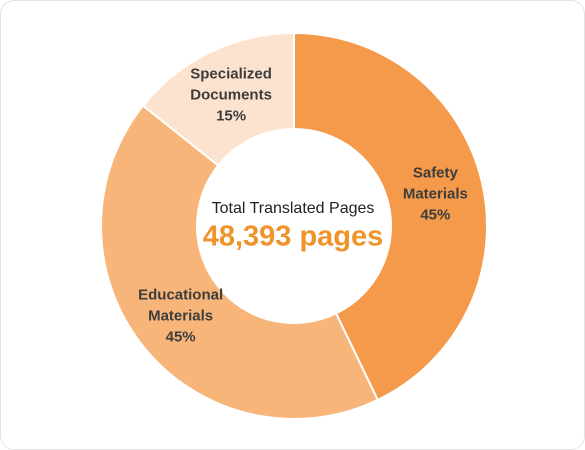 Image resolution: width=585 pixels, height=450 pixels. Describe the element at coordinates (293, 208) in the screenshot. I see `center-title: Total Translated Pages` at that location.